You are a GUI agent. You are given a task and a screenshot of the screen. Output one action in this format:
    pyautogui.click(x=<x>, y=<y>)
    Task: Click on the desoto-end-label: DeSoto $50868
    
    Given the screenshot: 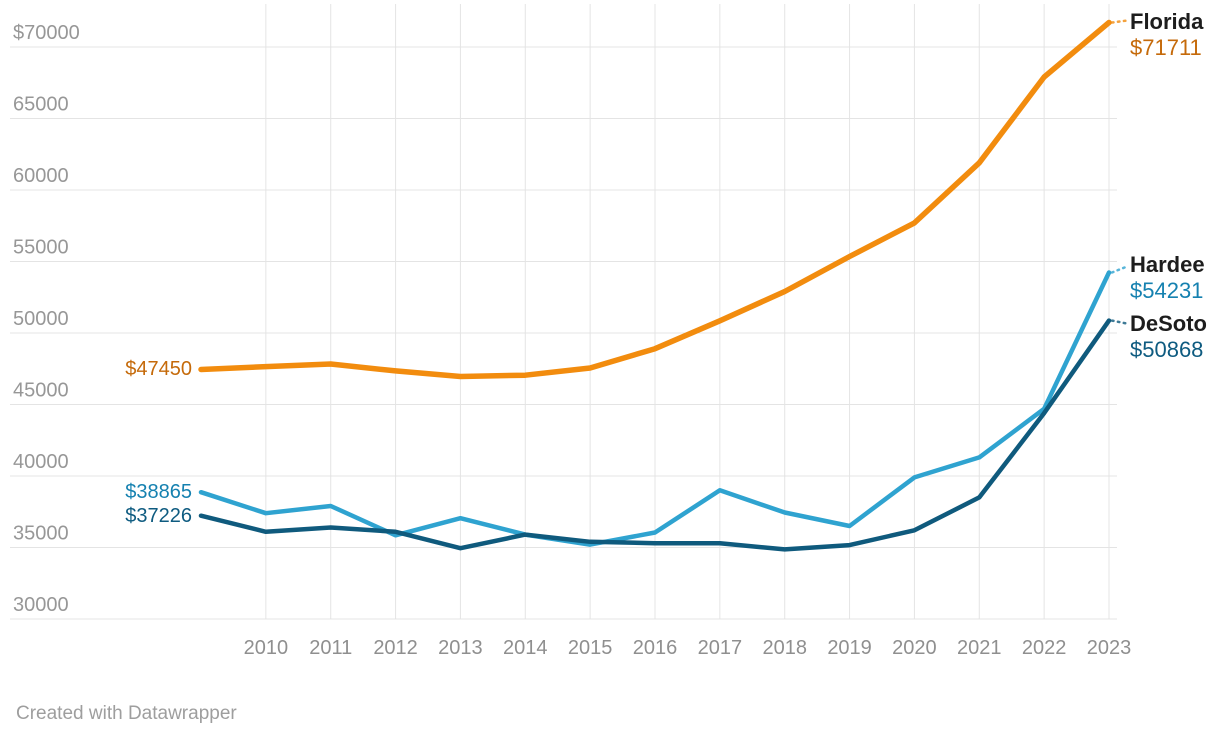 What is the action you would take?
    pyautogui.click(x=1168, y=336)
    